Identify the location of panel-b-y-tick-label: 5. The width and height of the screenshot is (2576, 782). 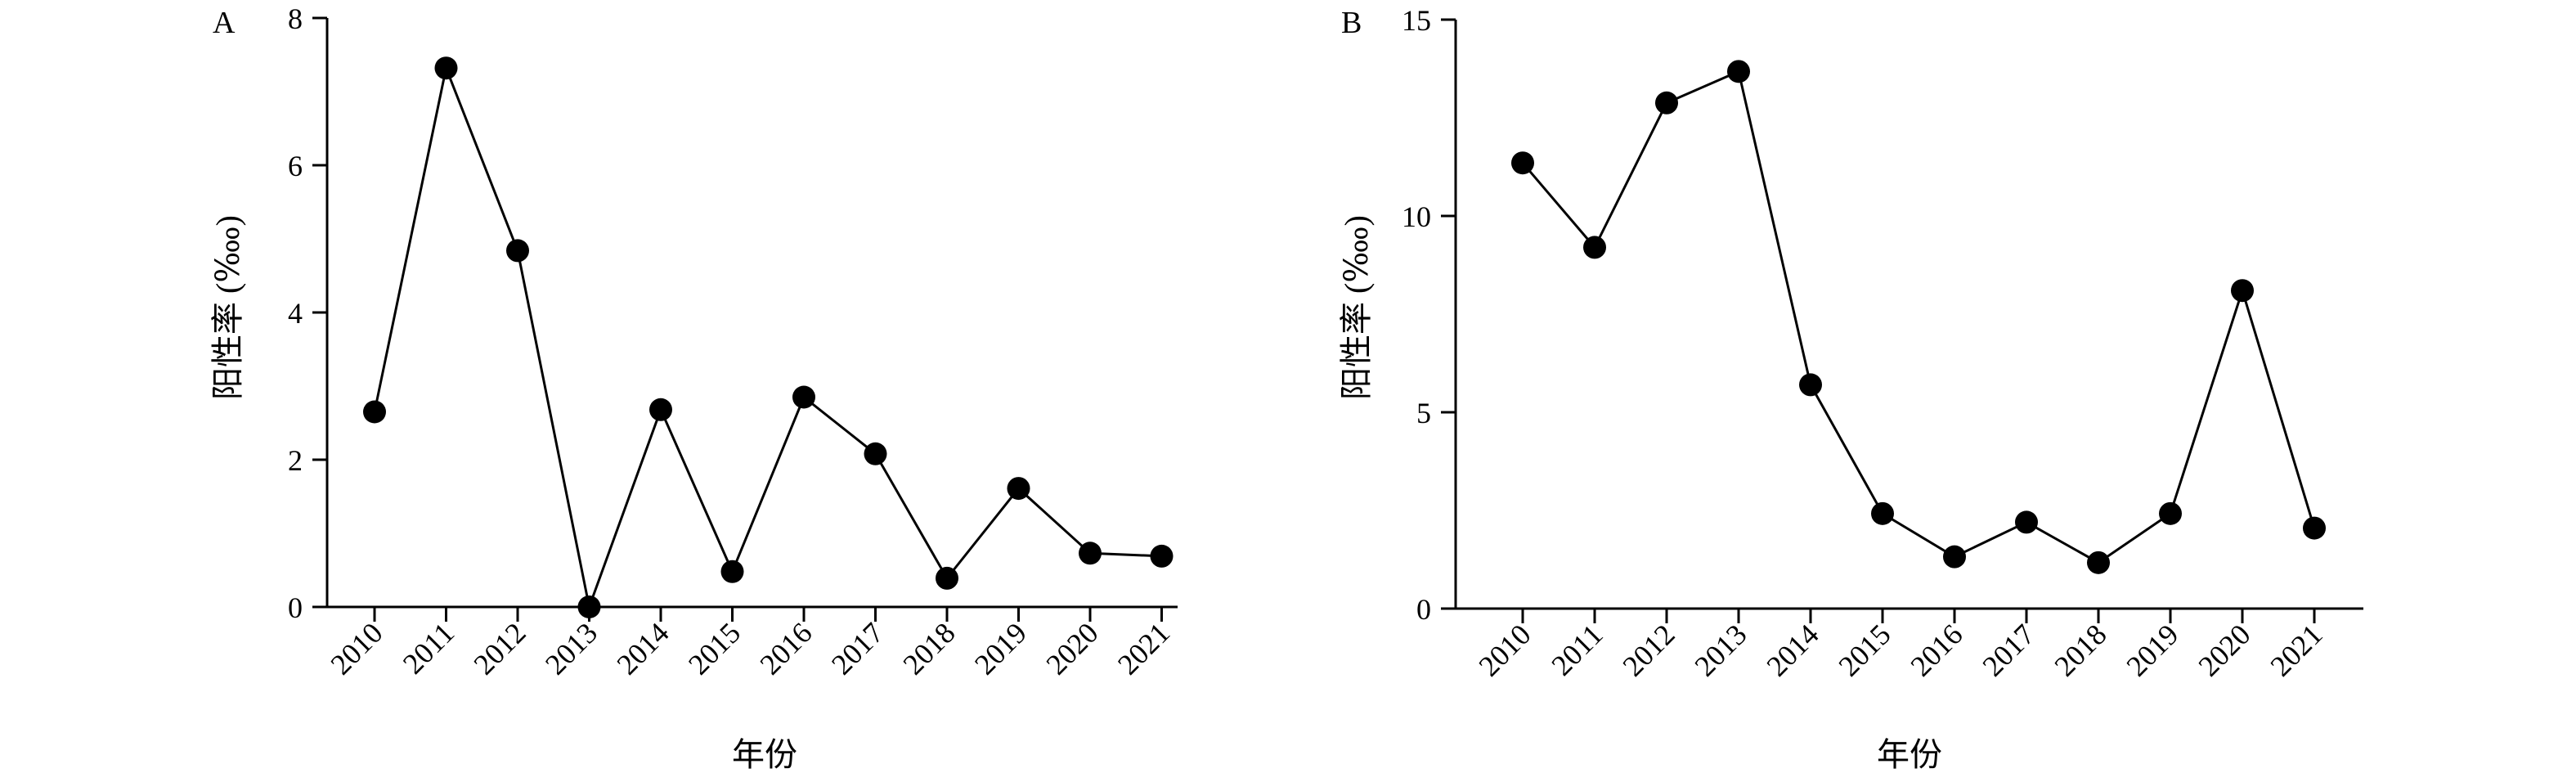
(1424, 413).